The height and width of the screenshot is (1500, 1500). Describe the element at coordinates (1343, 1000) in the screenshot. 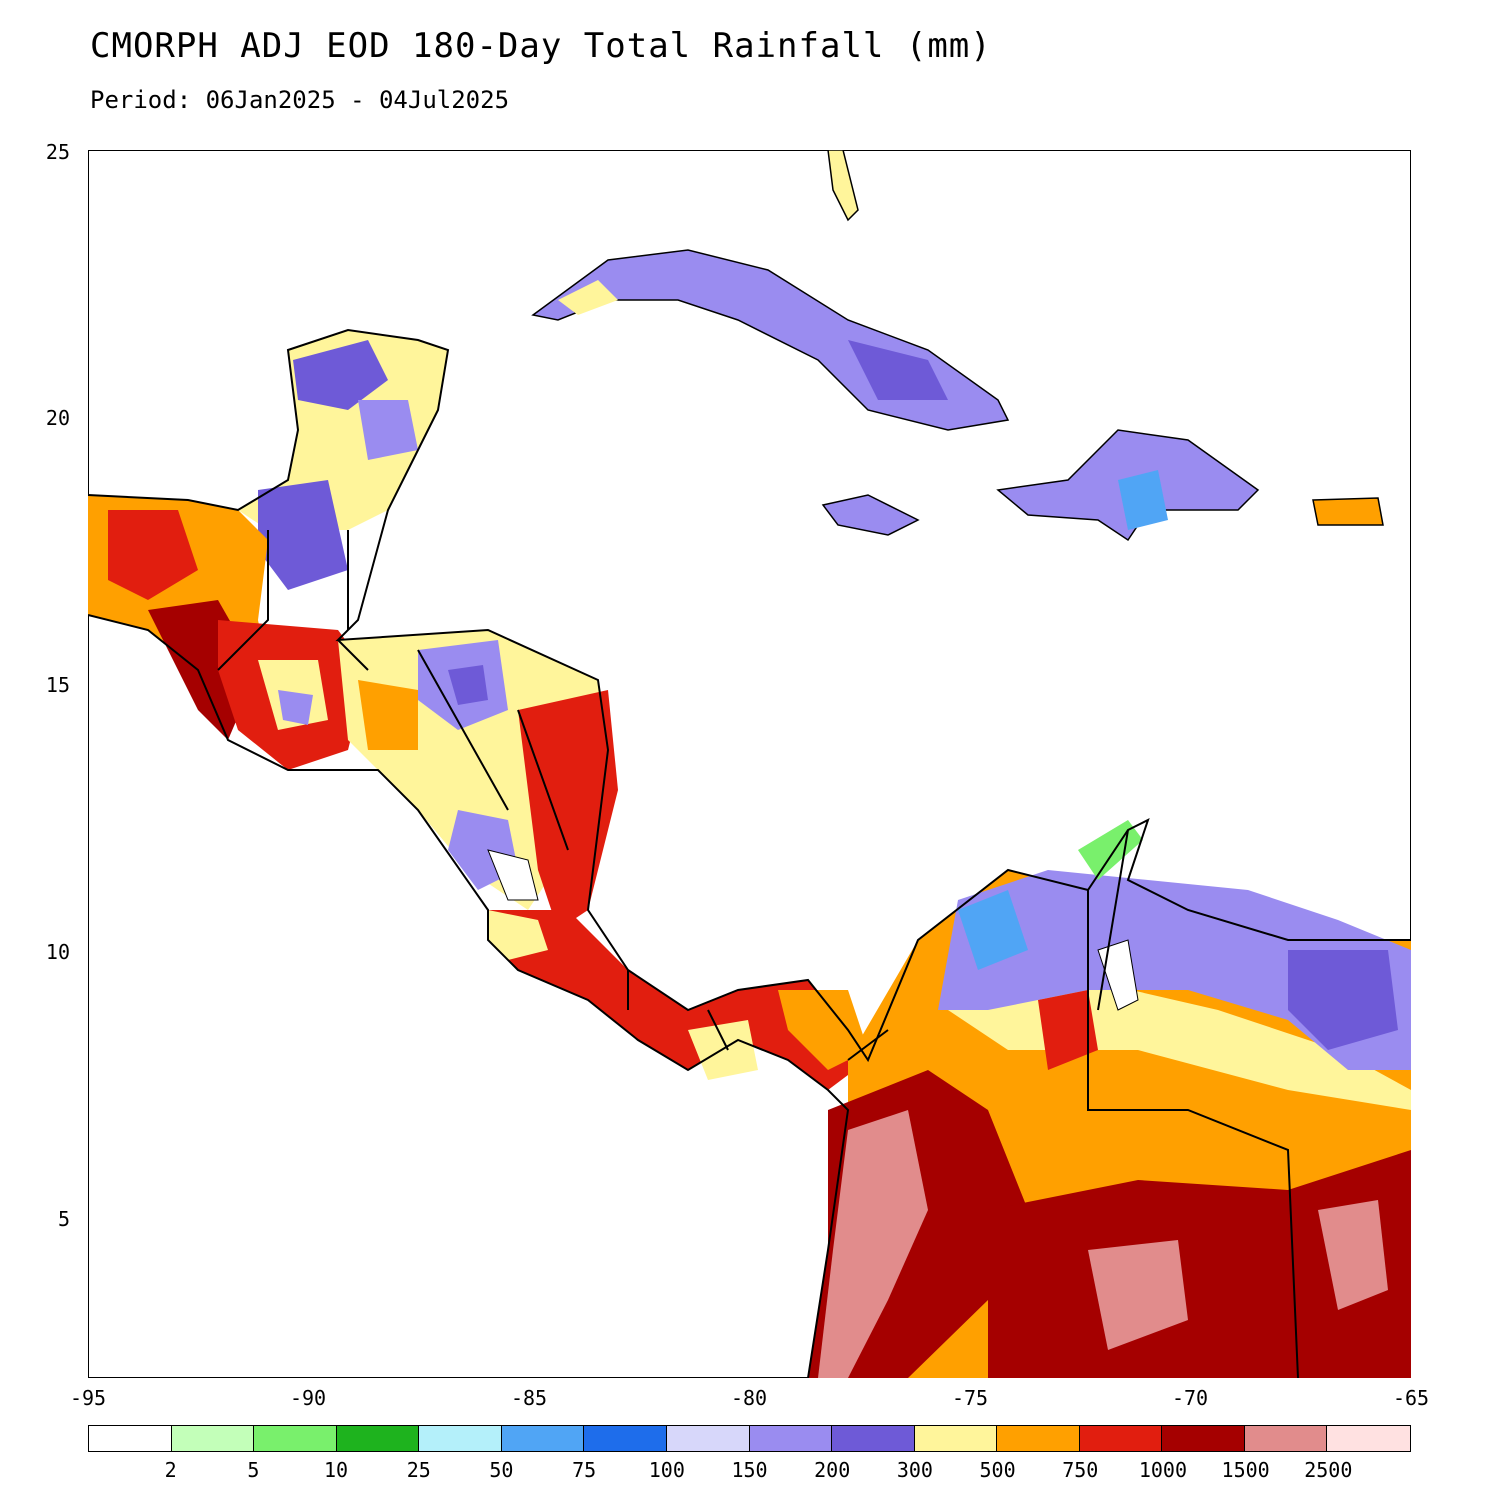

I see `venezuela-purple-core` at that location.